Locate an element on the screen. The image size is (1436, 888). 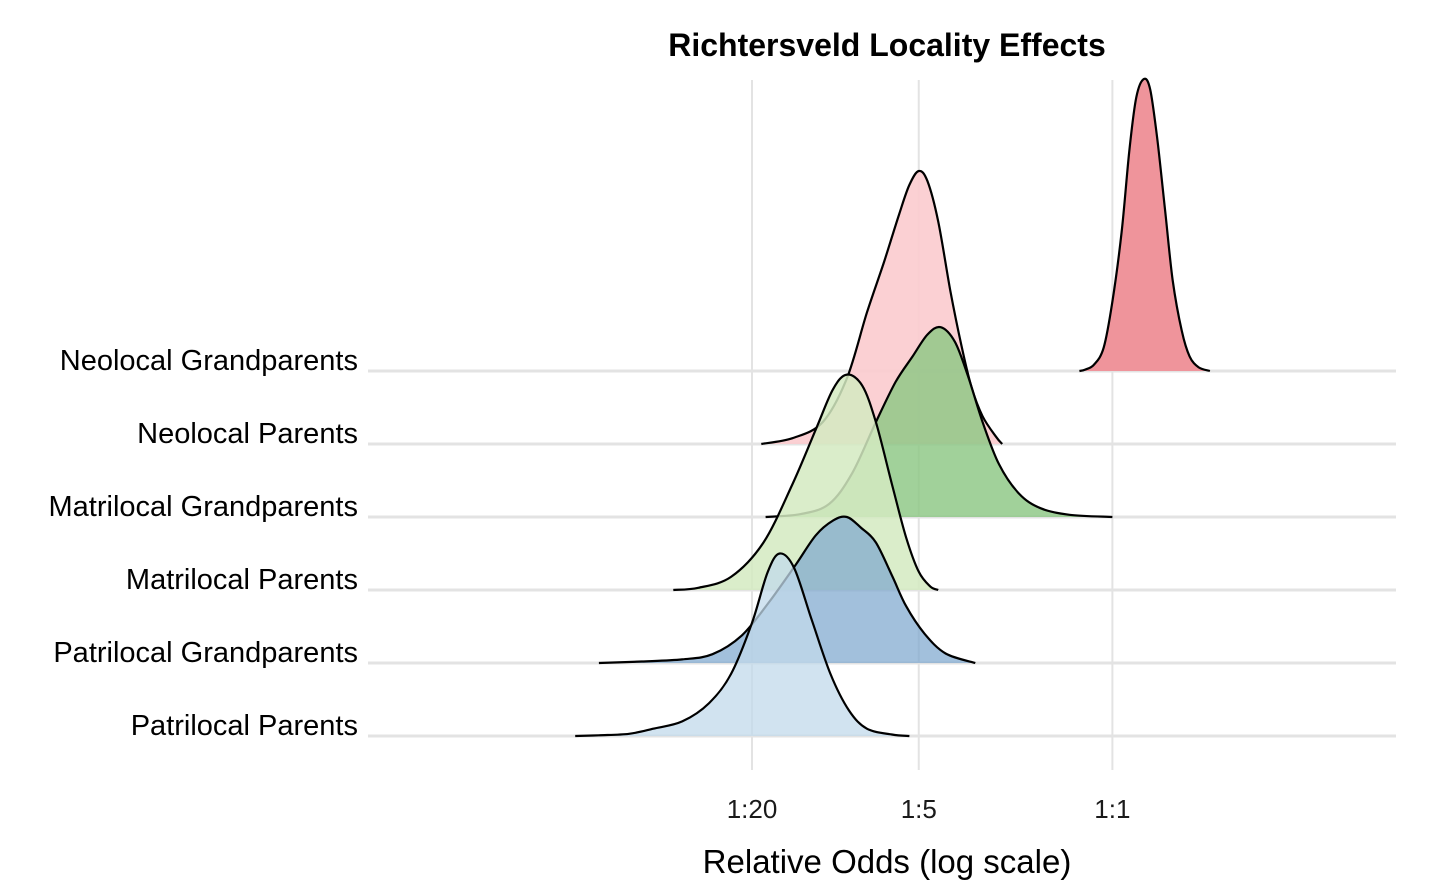
x-tick-label-1: 1:5 is located at coordinates (919, 809).